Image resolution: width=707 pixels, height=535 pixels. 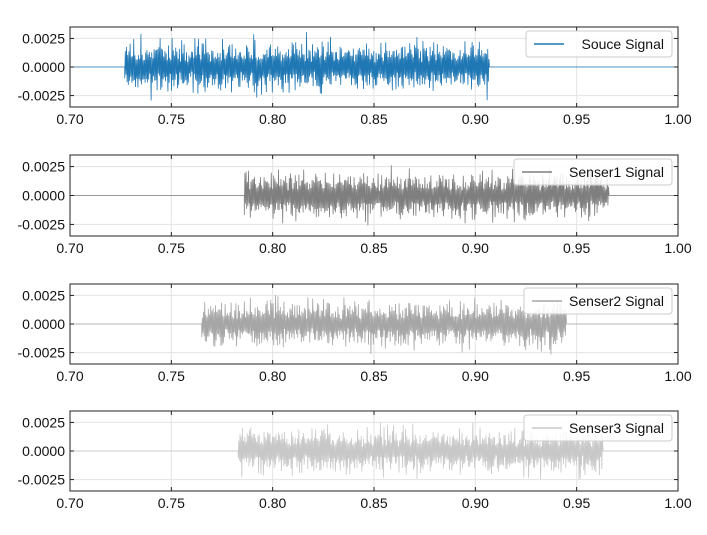 What do you see at coordinates (616, 172) in the screenshot?
I see `legend-label: Senser1 Signal` at bounding box center [616, 172].